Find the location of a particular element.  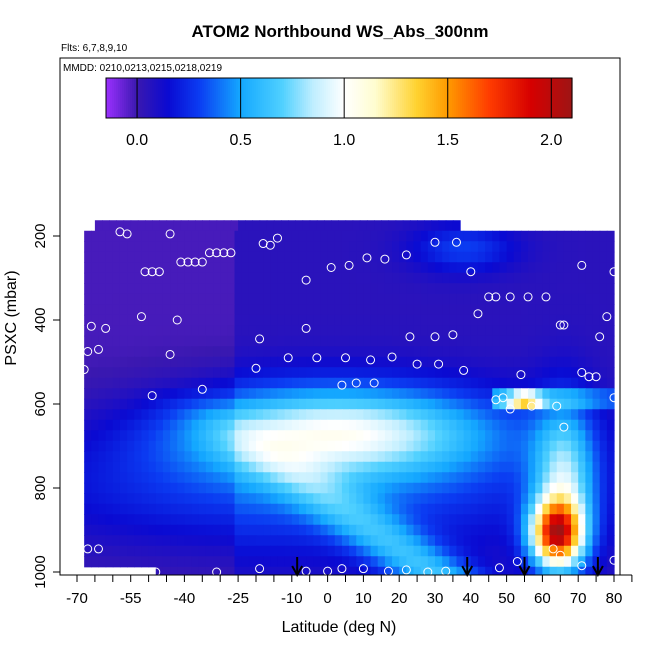

observation-point is located at coordinates (217, 253).